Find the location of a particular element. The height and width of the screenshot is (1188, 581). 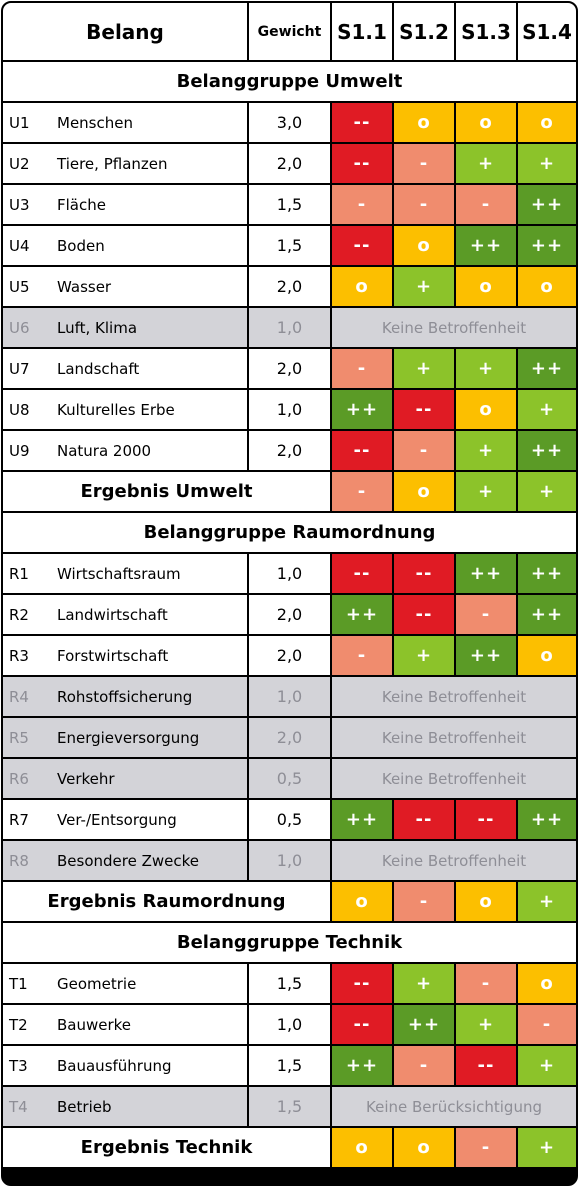

item-row: R2 Landwirtschaft 2,0 ++ -- - ++ is located at coordinates (289, 614).